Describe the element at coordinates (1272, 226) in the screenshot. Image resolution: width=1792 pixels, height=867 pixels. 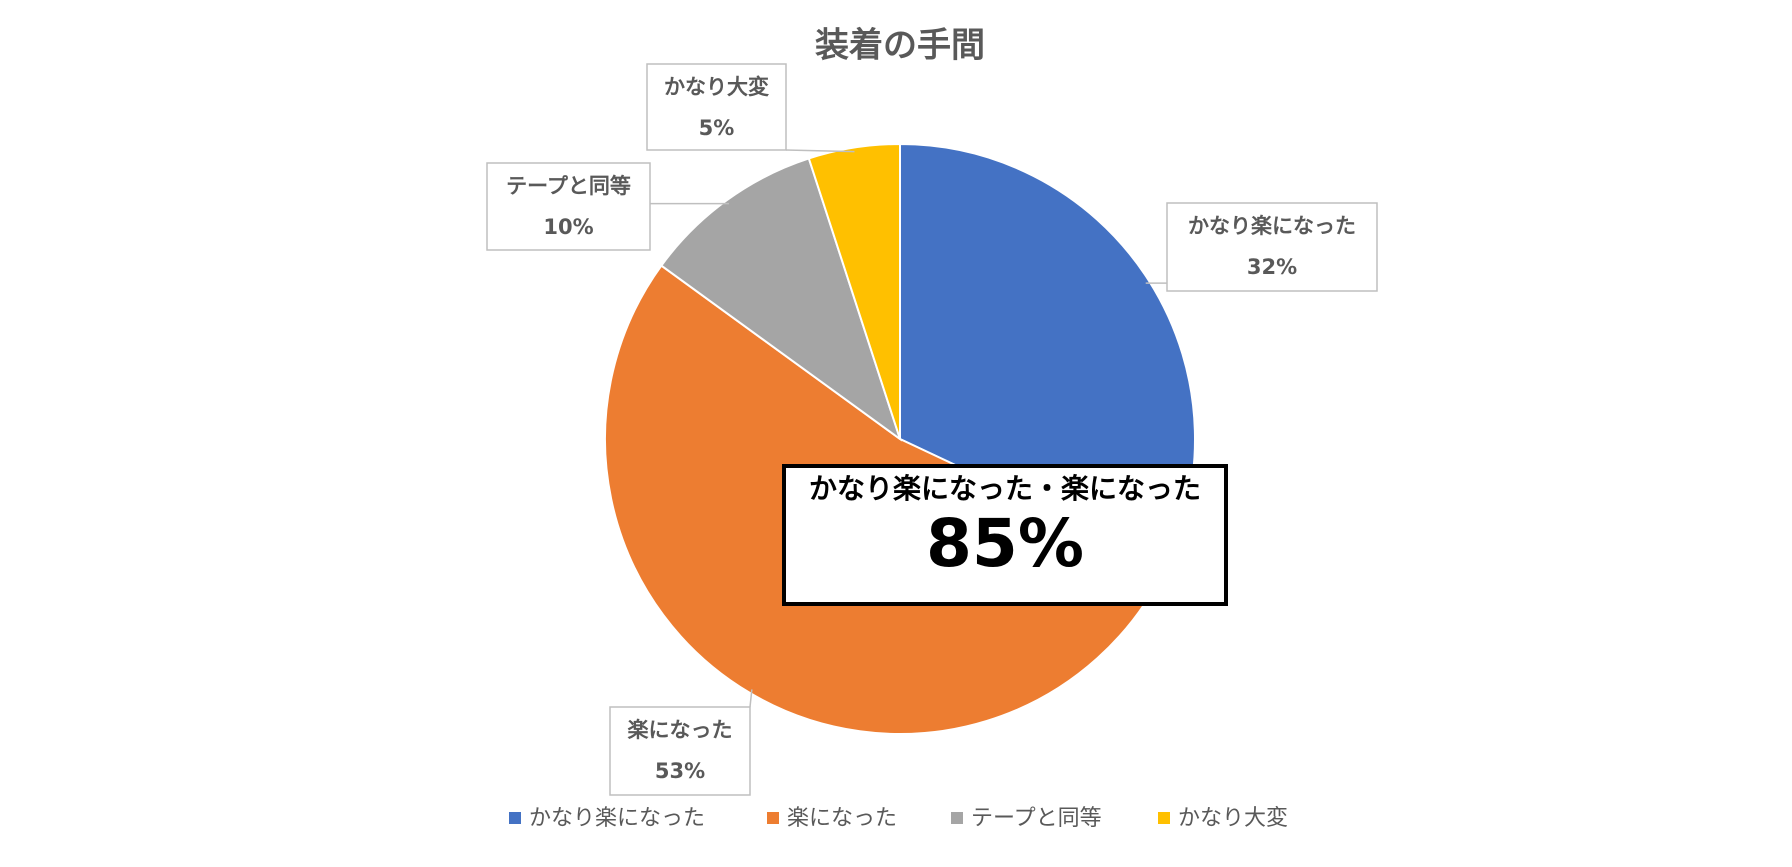
I see `data-label-category: かなり楽になった` at that location.